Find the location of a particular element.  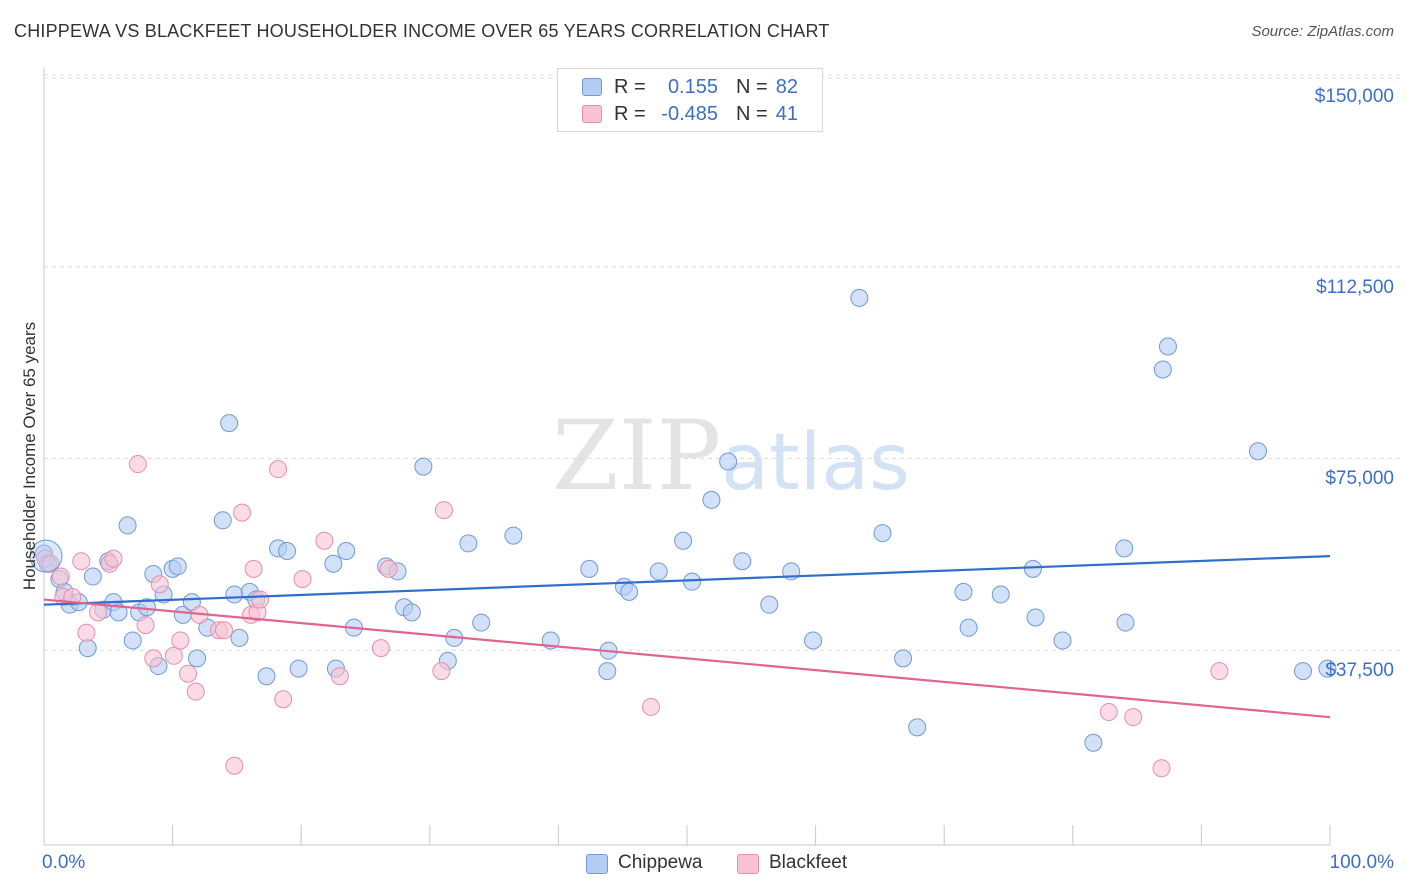

watermark-zip: ZIP is located at coordinates (637, 456).